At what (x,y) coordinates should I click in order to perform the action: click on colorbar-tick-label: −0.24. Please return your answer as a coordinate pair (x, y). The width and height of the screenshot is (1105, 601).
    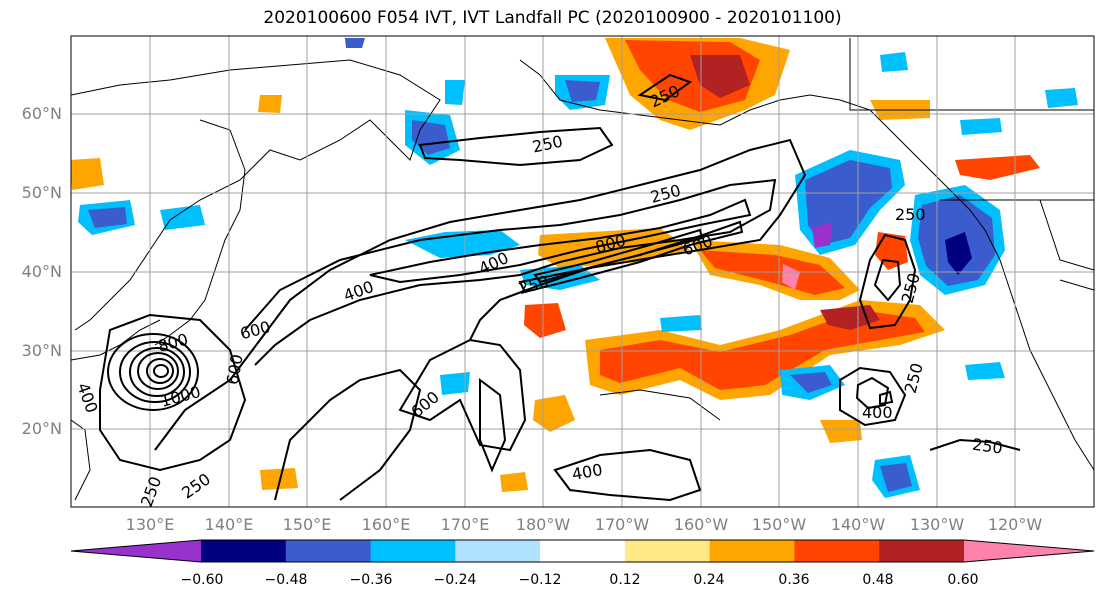
    Looking at the image, I should click on (455, 580).